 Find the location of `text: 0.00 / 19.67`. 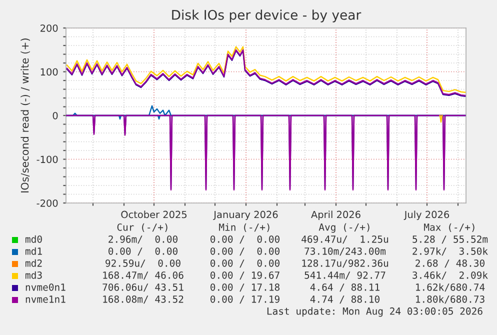

text: 0.00 / 19.67 is located at coordinates (245, 275).